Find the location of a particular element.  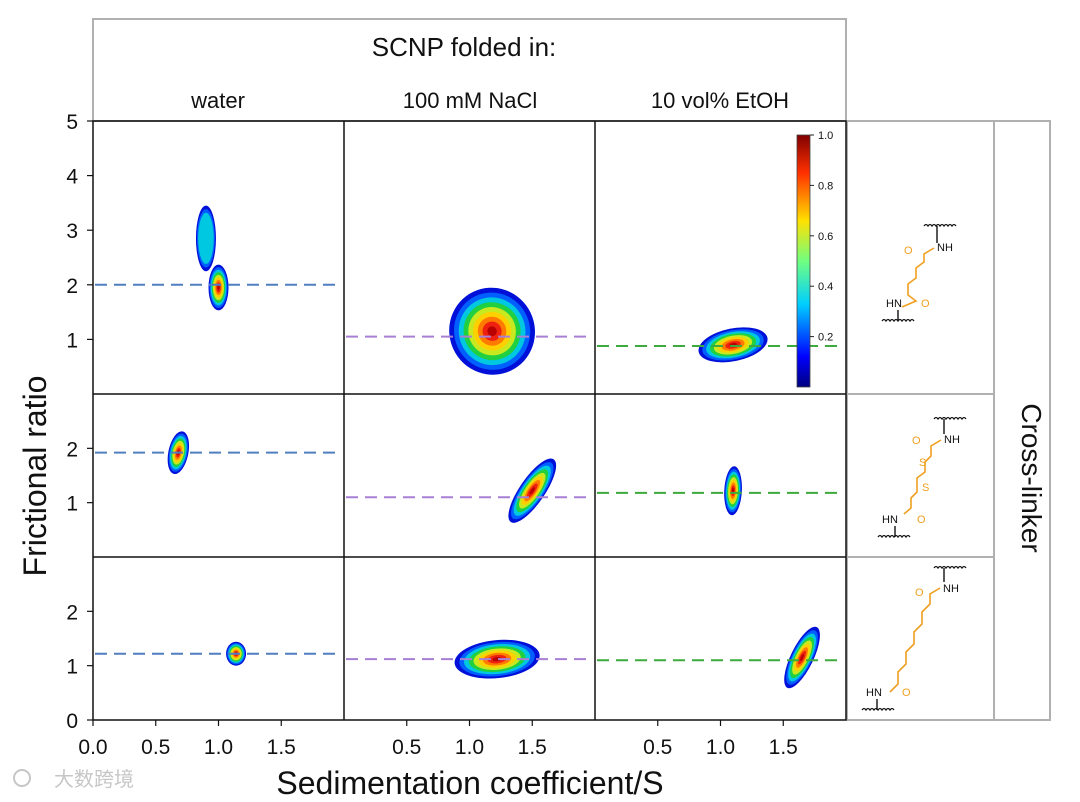

watermark-logo-icon is located at coordinates (22, 778).